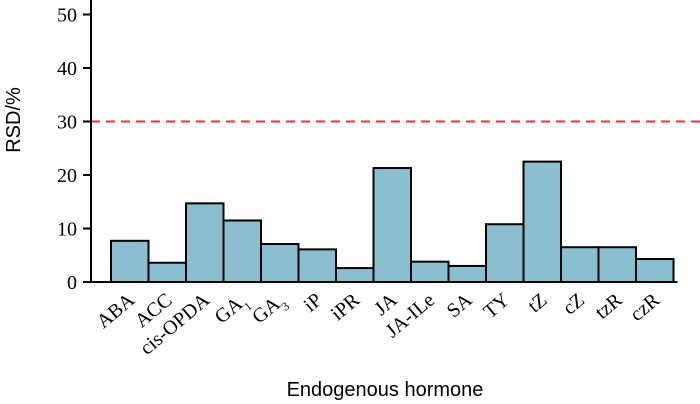 The image size is (700, 404). What do you see at coordinates (385, 390) in the screenshot?
I see `x-axis-title: Endogenous hormone` at bounding box center [385, 390].